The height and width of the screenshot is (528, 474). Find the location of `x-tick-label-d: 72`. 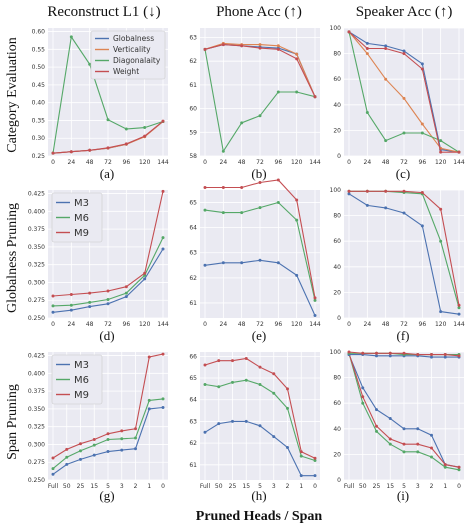

x-tick-label-d: 72 is located at coordinates (108, 324).